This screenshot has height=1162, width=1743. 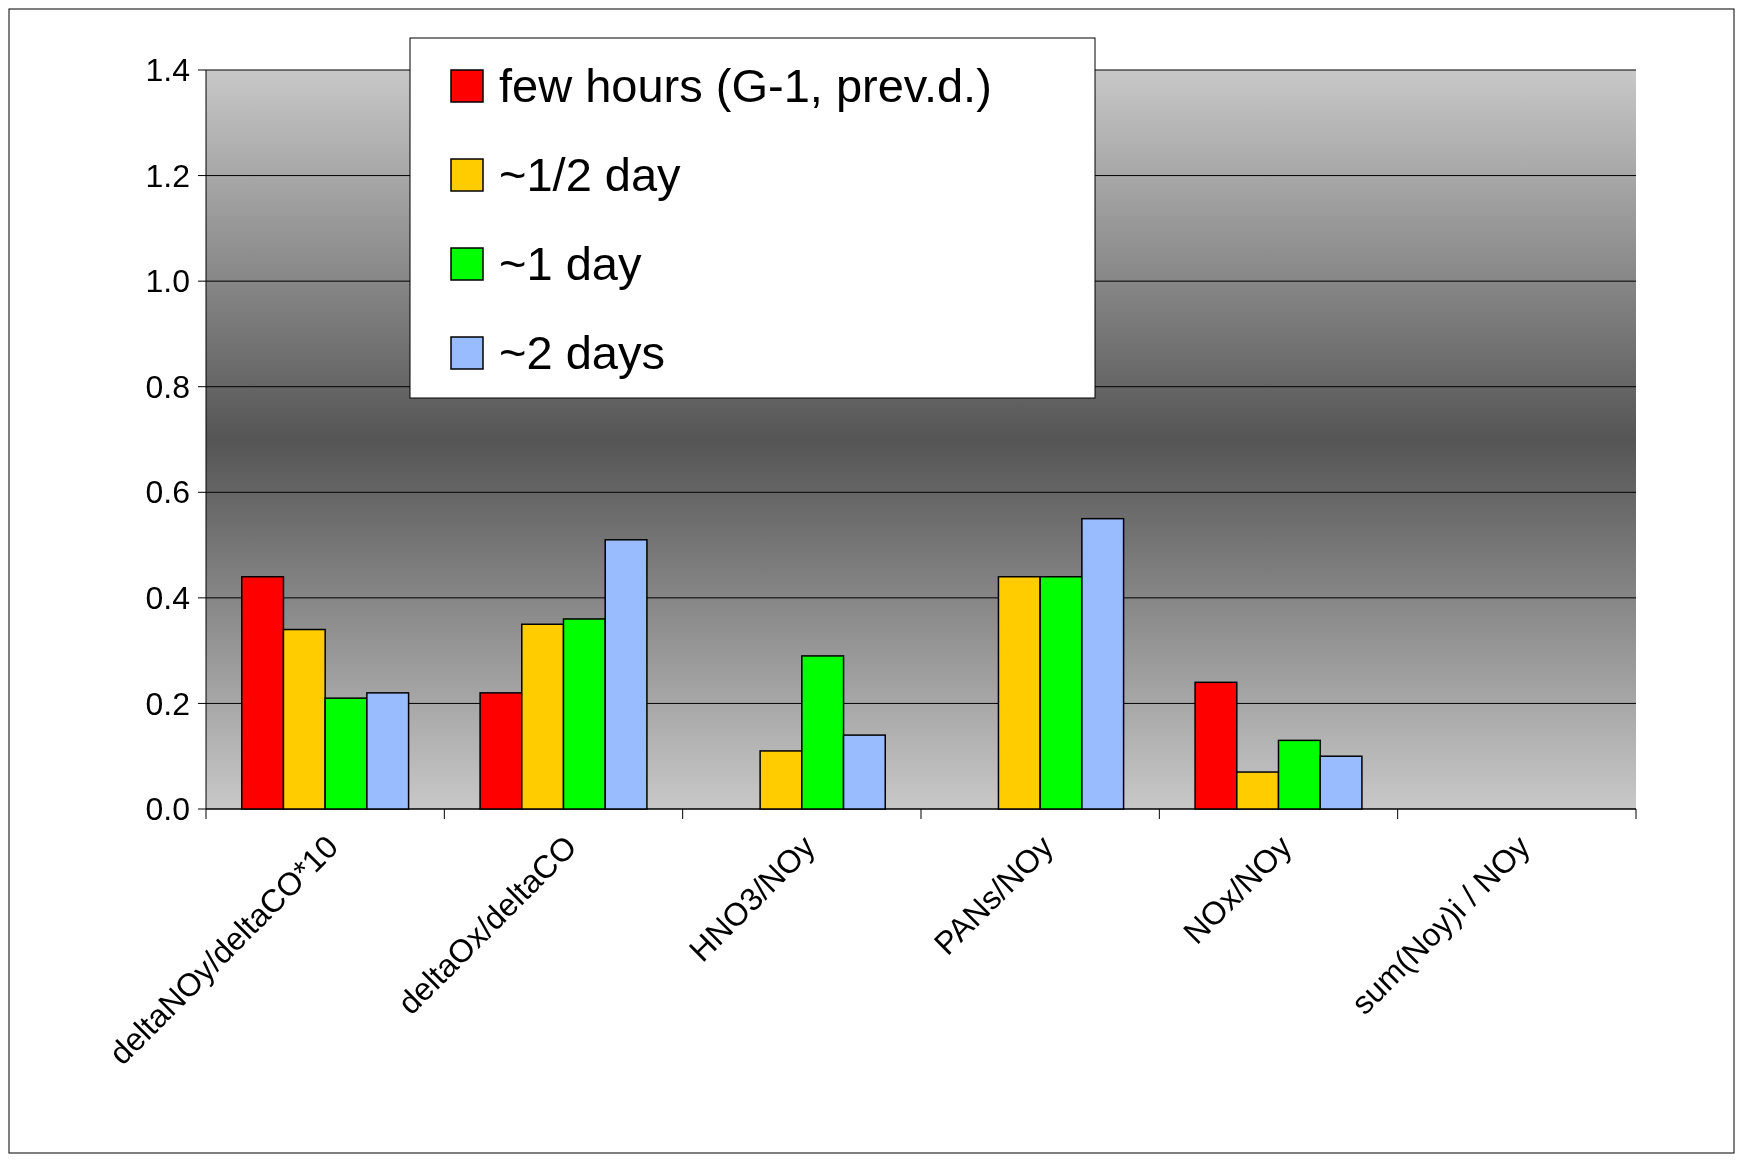 What do you see at coordinates (167, 703) in the screenshot?
I see `y-tick-label: 0.2` at bounding box center [167, 703].